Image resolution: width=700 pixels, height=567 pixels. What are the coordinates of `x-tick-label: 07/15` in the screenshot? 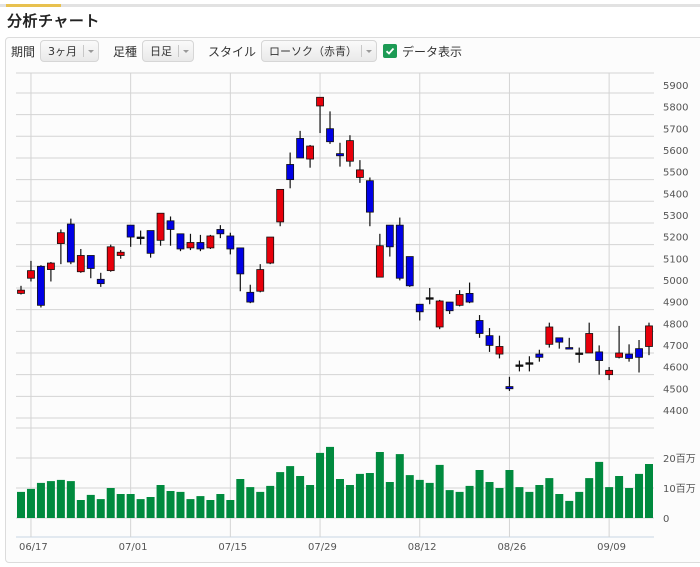 It's located at (232, 547).